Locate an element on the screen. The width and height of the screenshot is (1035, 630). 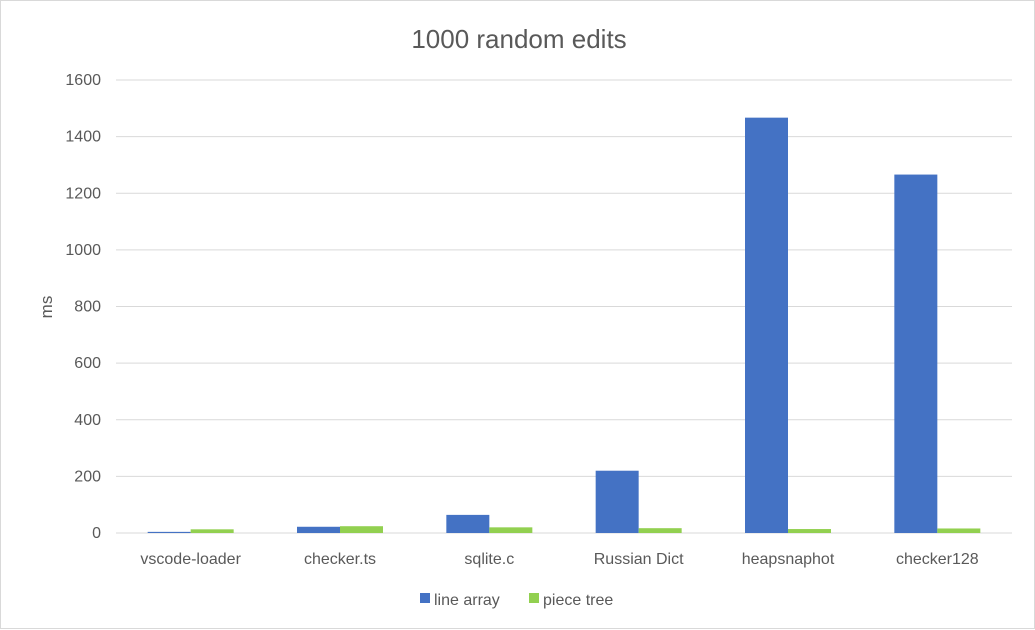
y-axis-label: ms is located at coordinates (46, 307).